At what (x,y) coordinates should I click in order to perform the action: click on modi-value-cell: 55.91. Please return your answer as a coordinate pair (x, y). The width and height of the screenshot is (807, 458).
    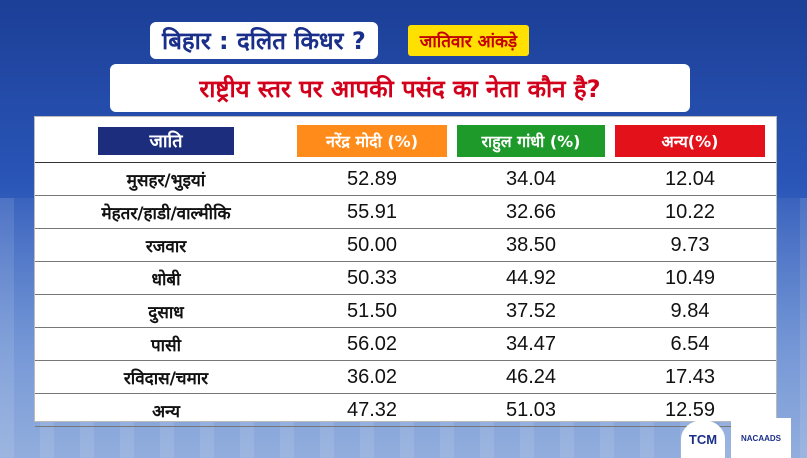
    Looking at the image, I should click on (372, 211).